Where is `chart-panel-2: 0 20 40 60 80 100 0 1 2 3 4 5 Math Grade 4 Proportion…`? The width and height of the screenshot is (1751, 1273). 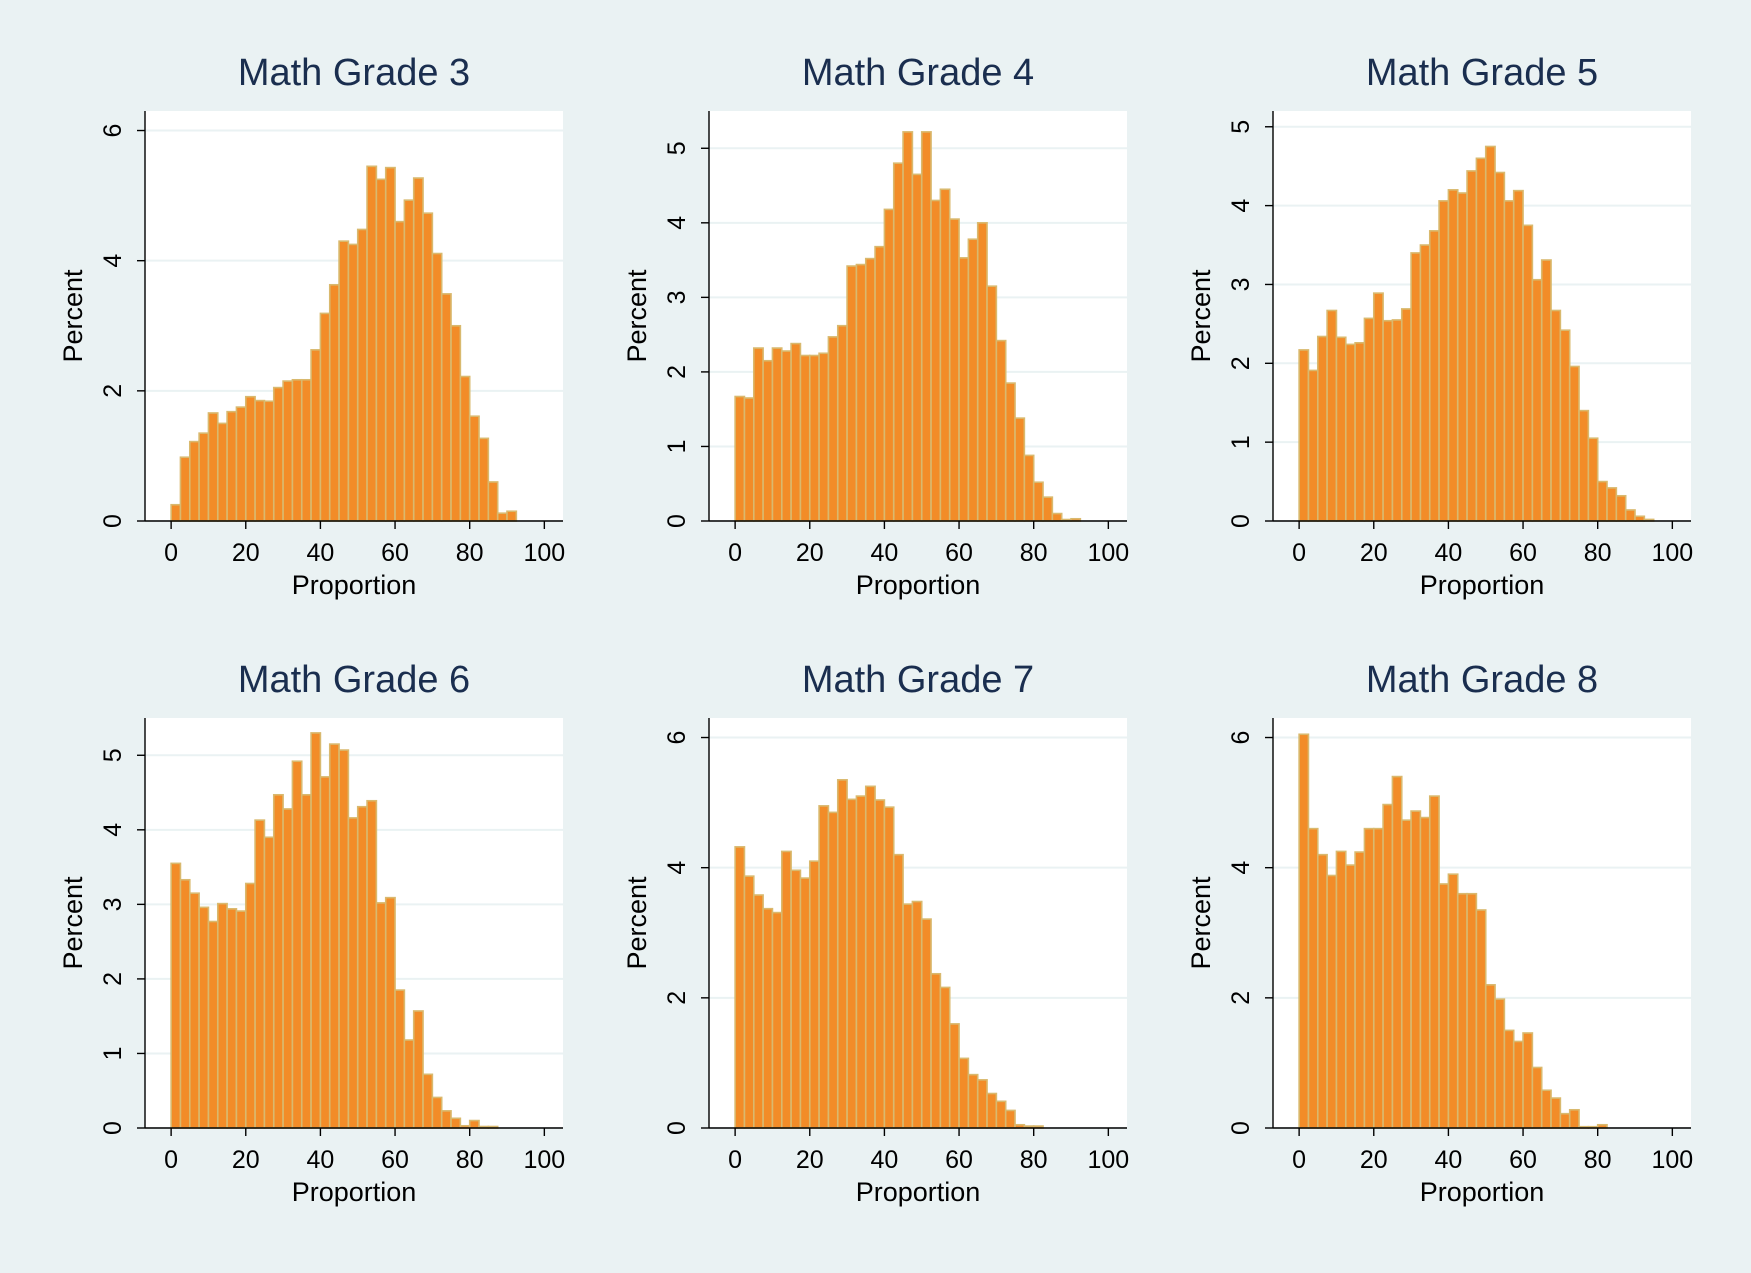 chart-panel-2: 0 20 40 60 80 100 0 1 2 3 4 5 Math Grade 4 Proportion… is located at coordinates (875, 326).